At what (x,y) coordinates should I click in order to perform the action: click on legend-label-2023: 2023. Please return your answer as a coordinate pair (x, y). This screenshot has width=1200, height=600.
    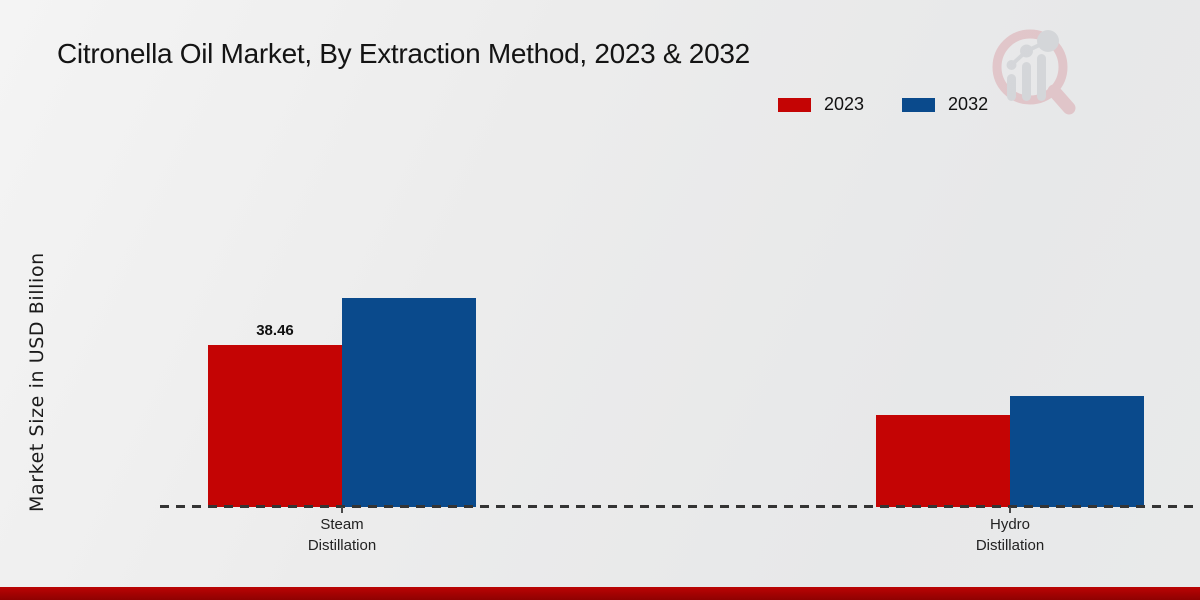
    Looking at the image, I should click on (844, 104).